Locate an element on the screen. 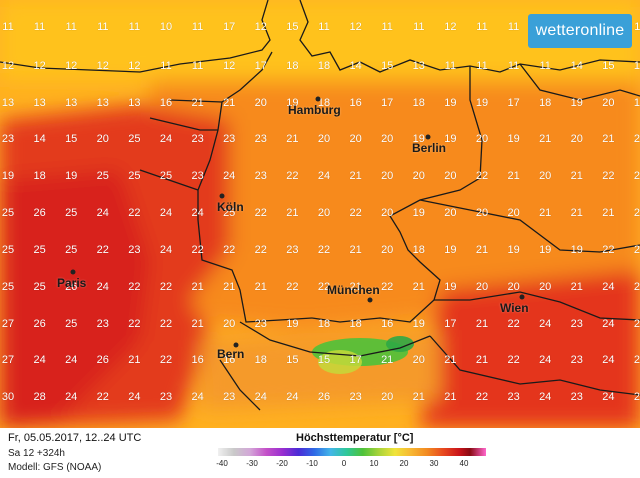 The width and height of the screenshot is (640, 478). city-label: Berlin is located at coordinates (429, 148).